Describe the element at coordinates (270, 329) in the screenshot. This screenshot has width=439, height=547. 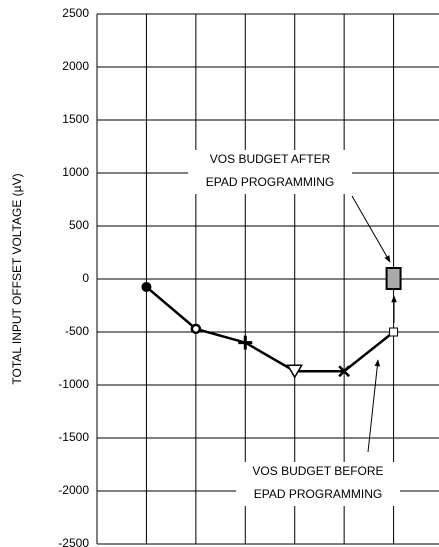
I see `series-line` at that location.